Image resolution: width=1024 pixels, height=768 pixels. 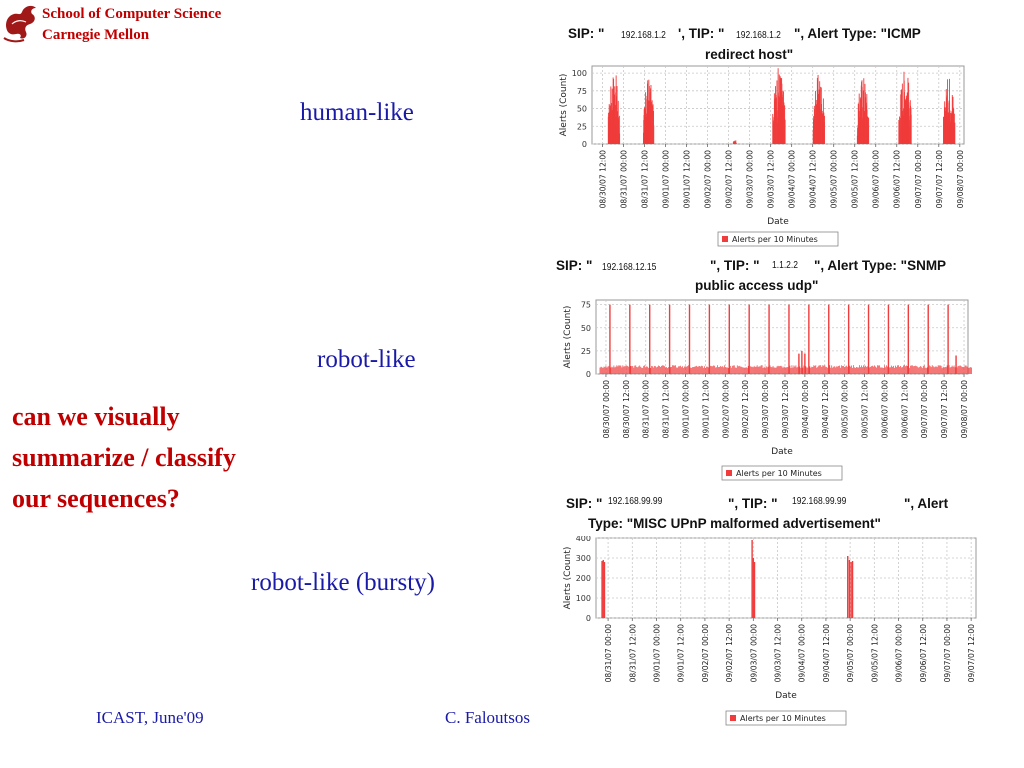 I want to click on y-tick-label: 50, so click(x=586, y=328).